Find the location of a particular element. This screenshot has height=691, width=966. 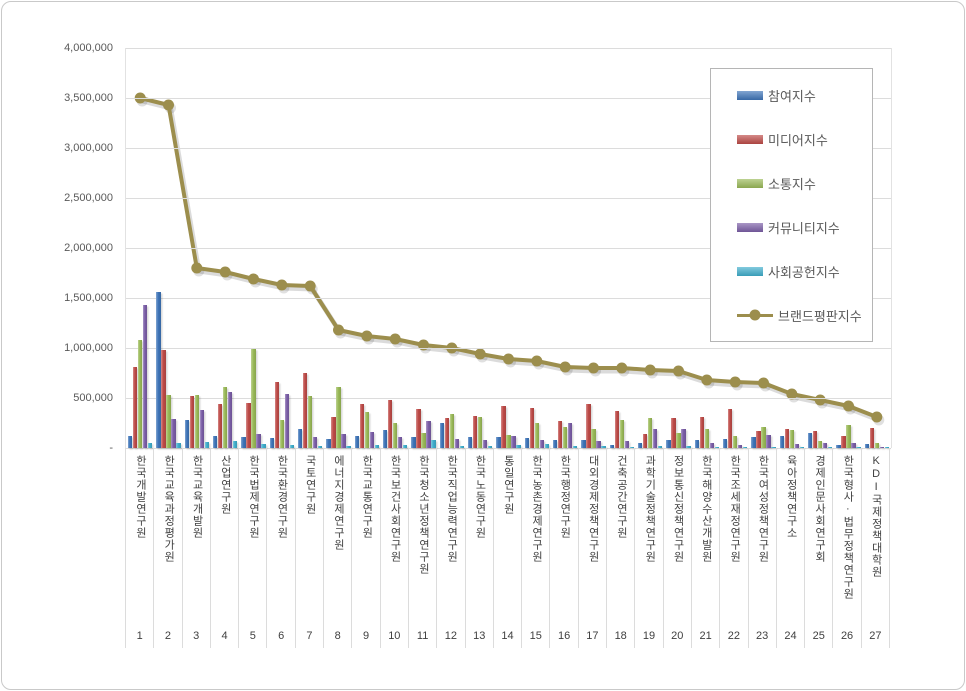

category-rank: 8 is located at coordinates (337, 636).